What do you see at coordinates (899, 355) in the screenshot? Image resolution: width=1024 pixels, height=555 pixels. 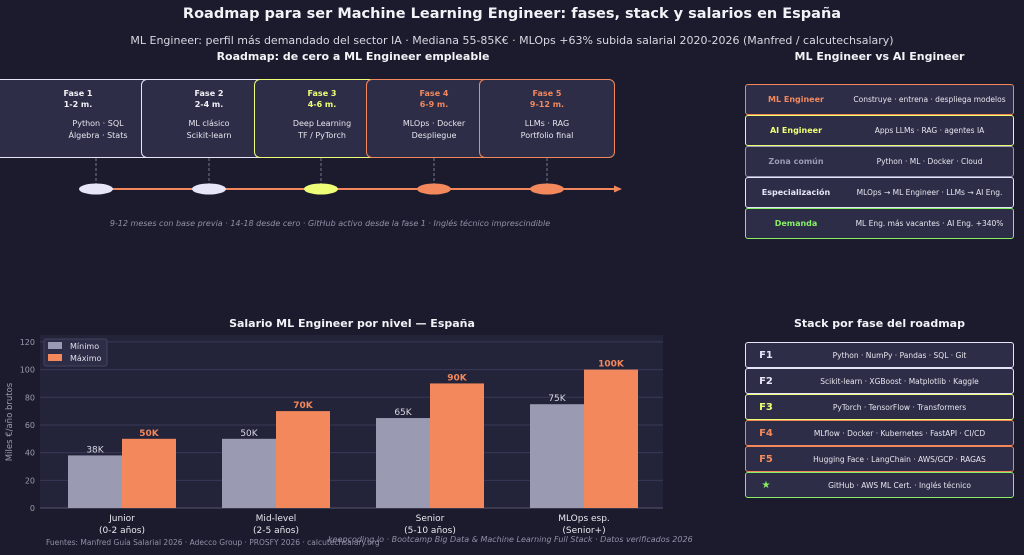 I see `row-value: Python · NumPy · Pandas · SQL · Git` at bounding box center [899, 355].